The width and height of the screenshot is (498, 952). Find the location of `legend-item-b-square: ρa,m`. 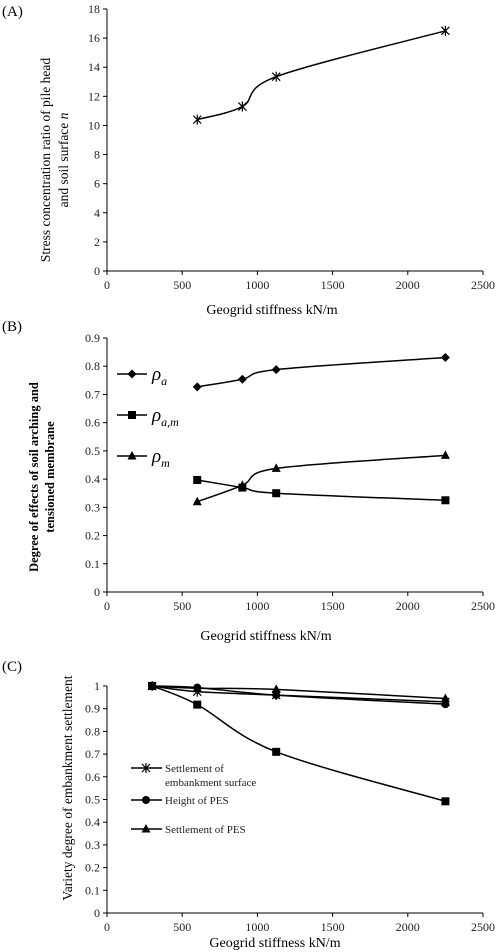

legend-item-b-square: ρa,m is located at coordinates (148, 417).